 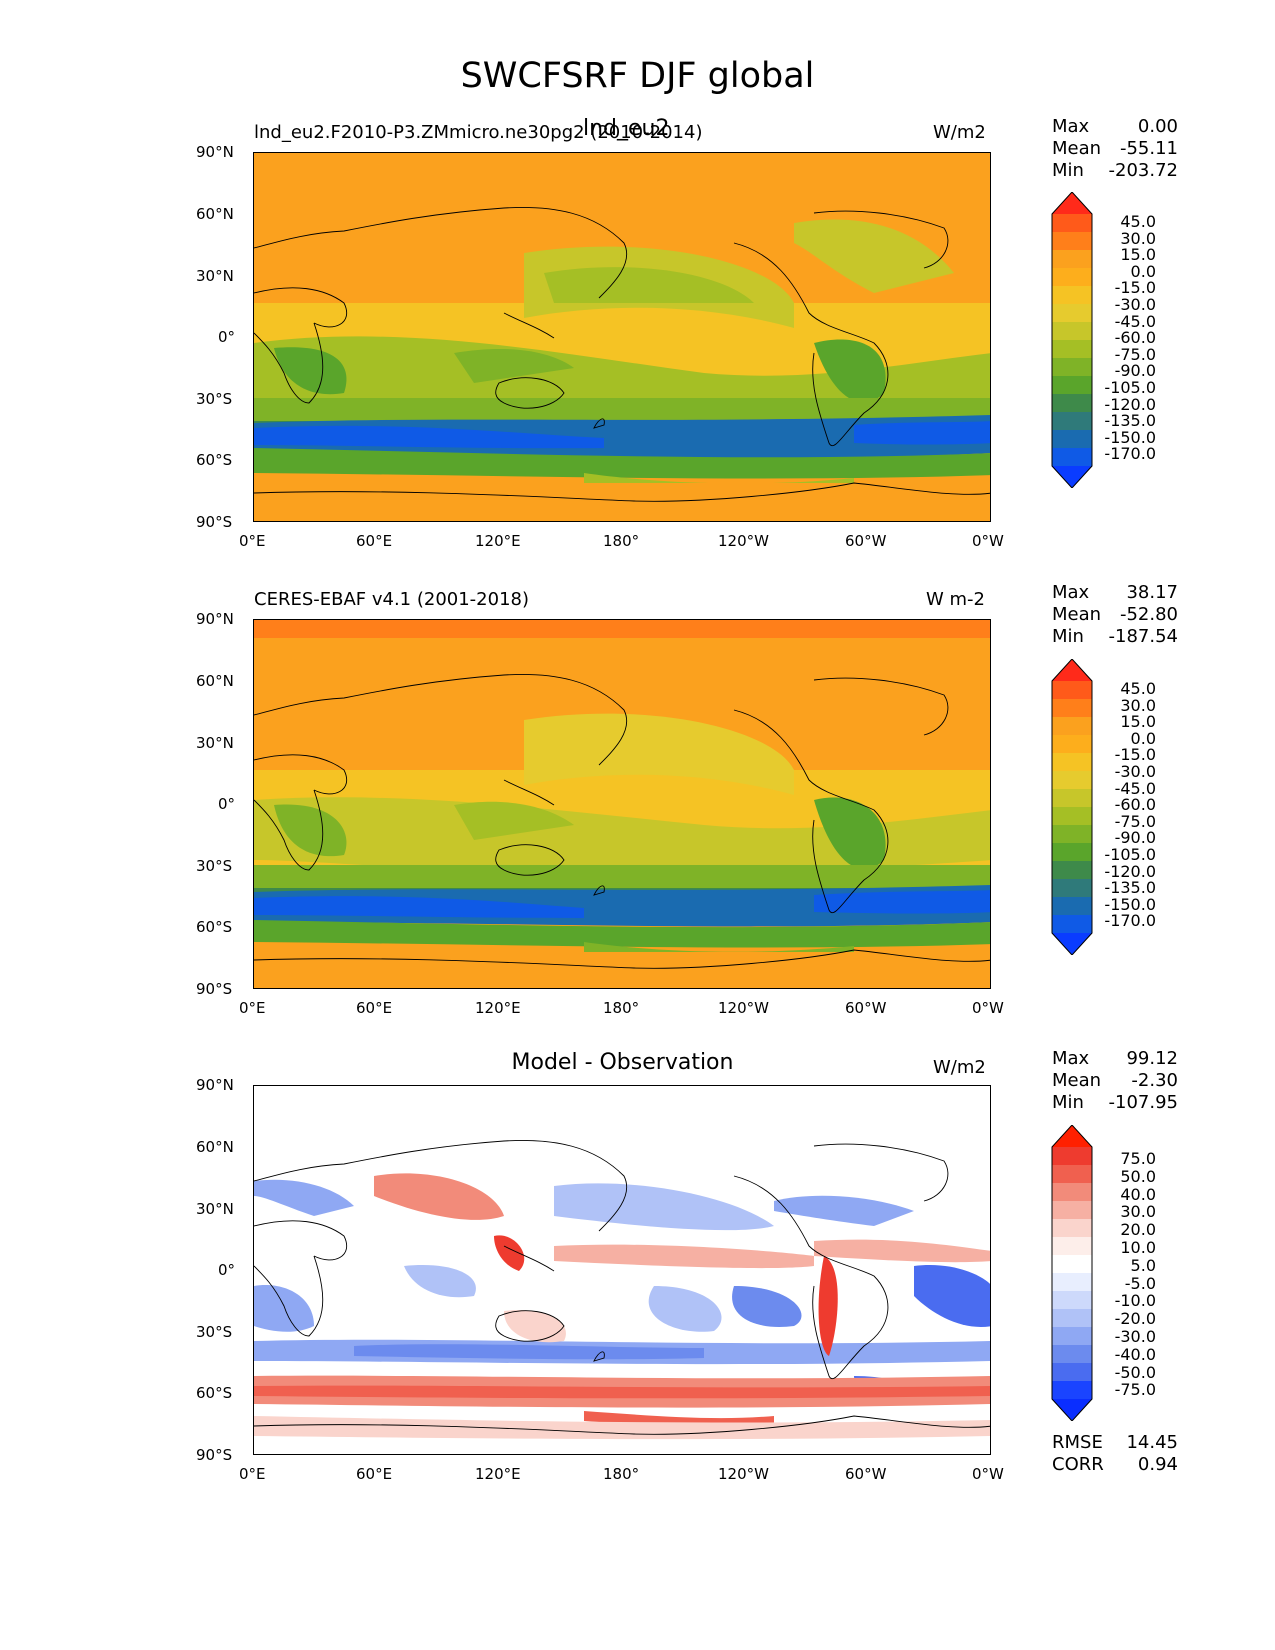 What do you see at coordinates (1135, 1336) in the screenshot?
I see `cb-label: -30.0` at bounding box center [1135, 1336].